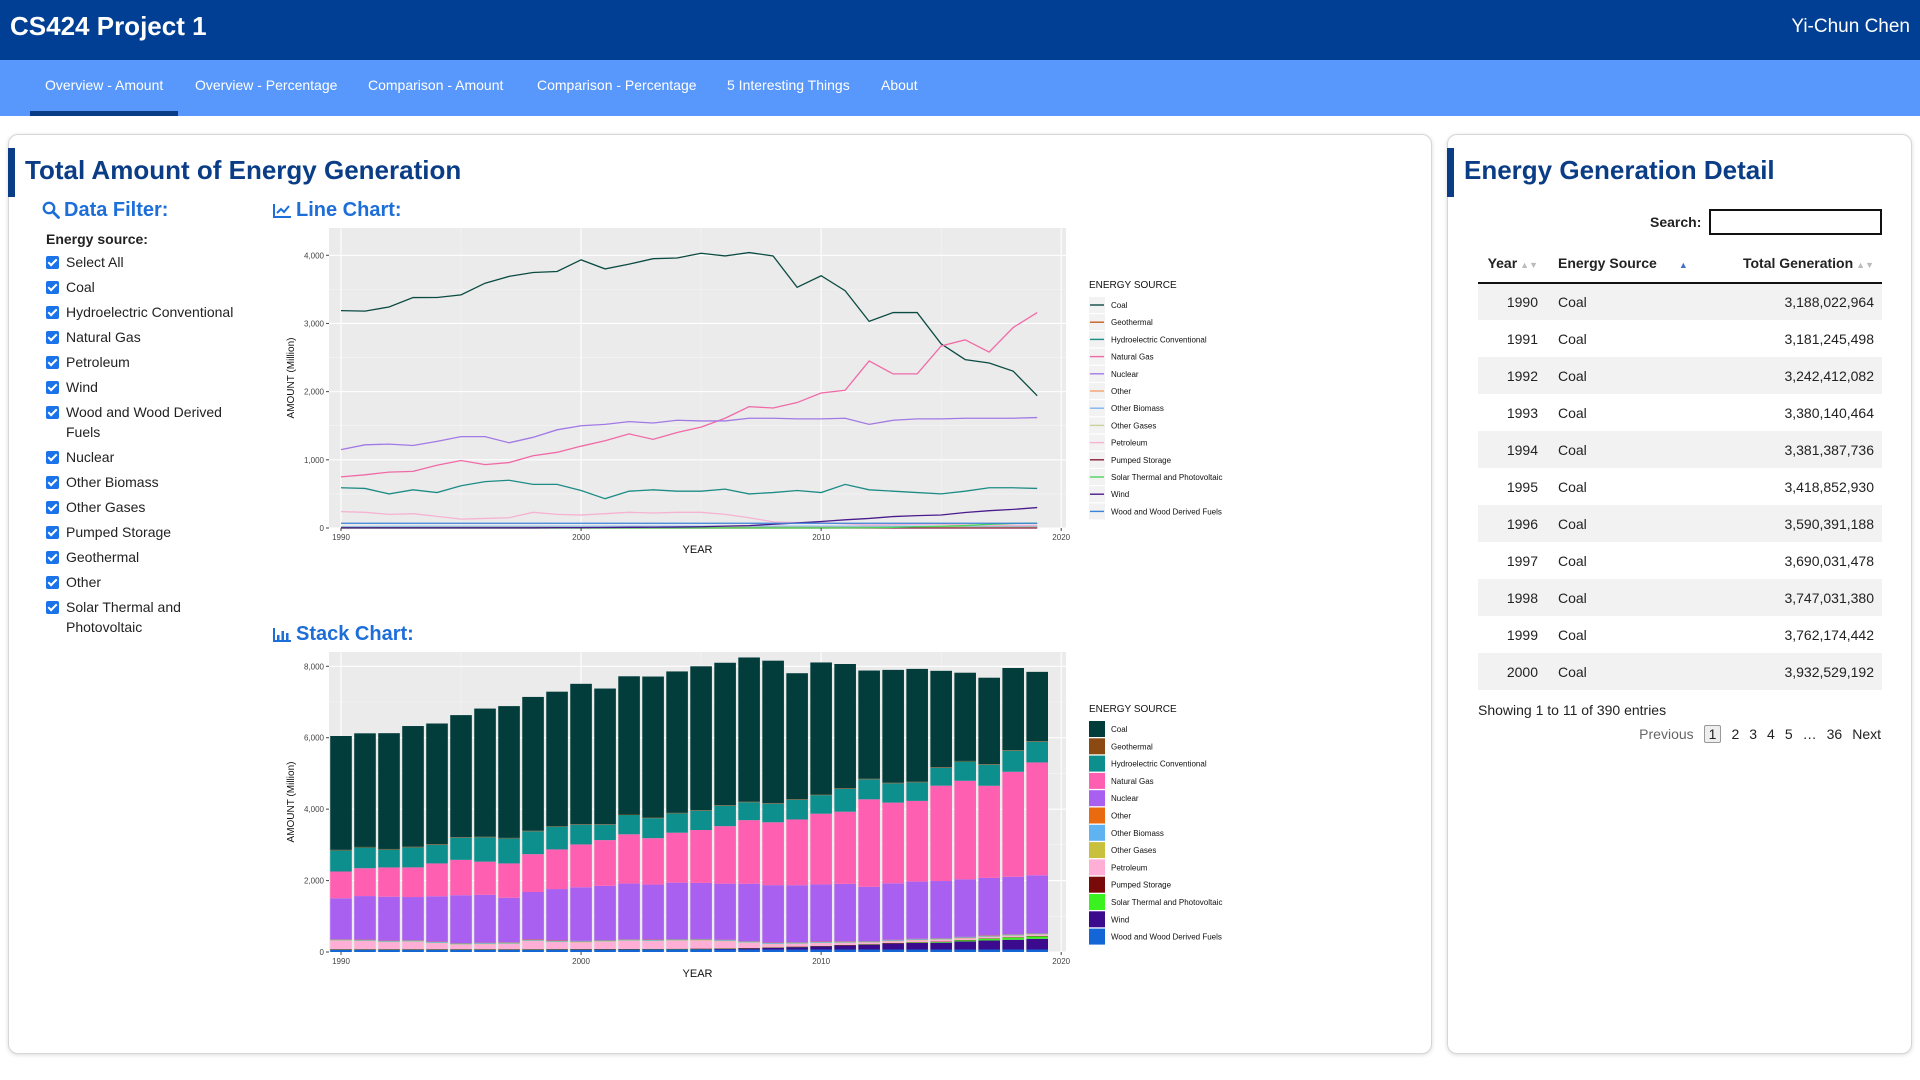 Image resolution: width=1920 pixels, height=1080 pixels. Describe the element at coordinates (266, 85) in the screenshot. I see `tab-overview-percentage: Overview - Percentage` at that location.